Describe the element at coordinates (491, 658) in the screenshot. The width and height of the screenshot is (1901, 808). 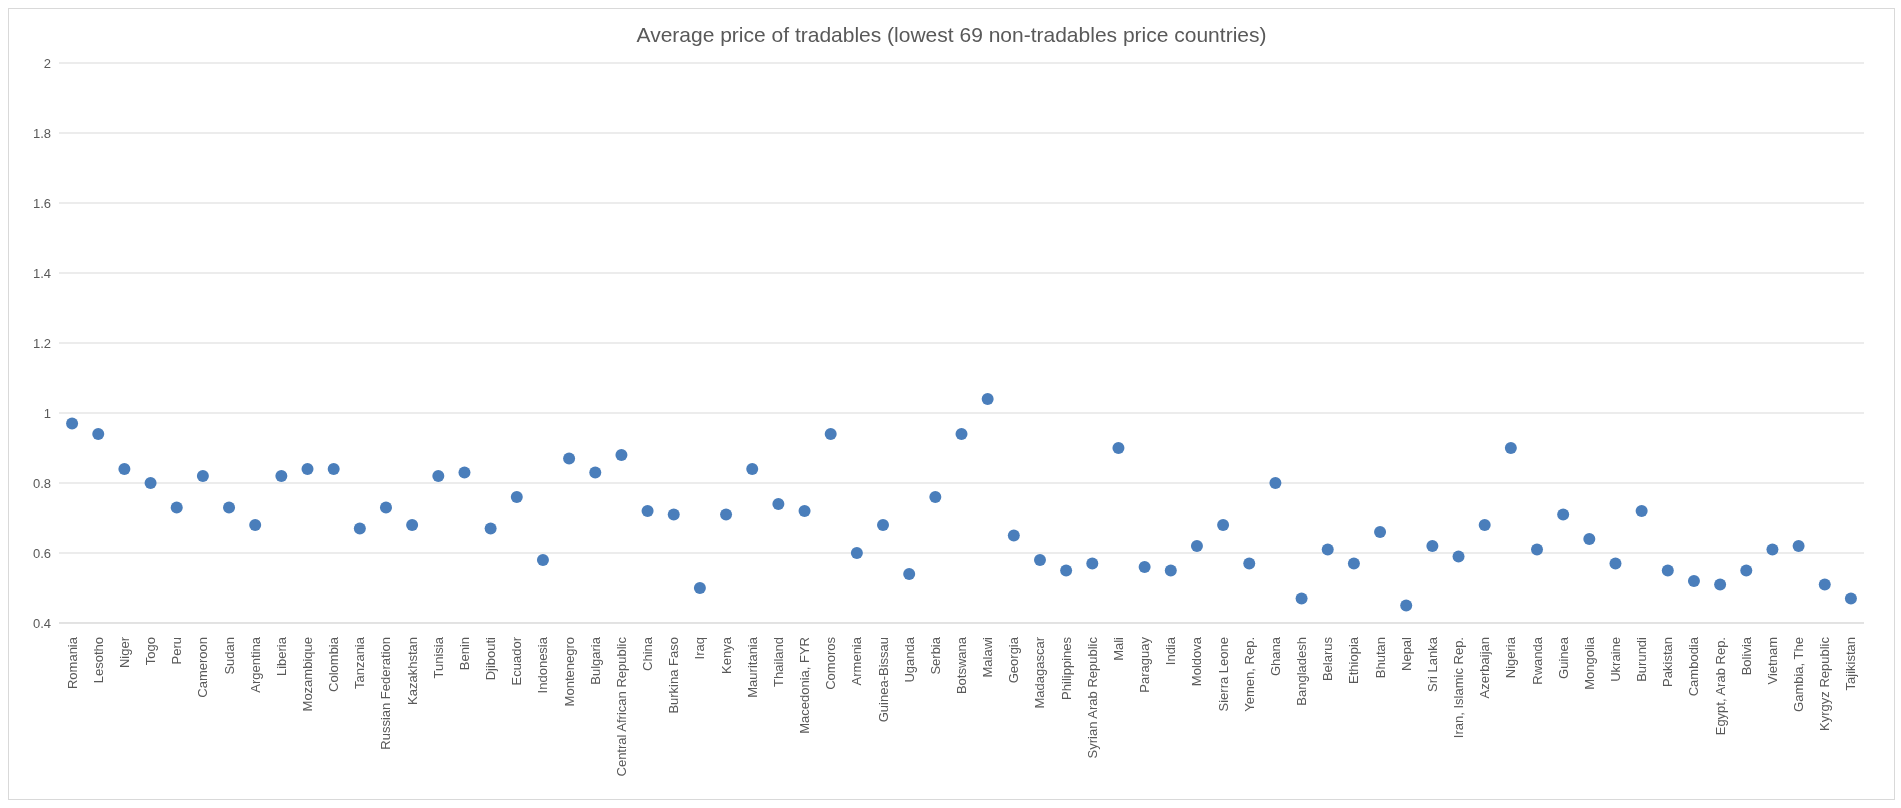
I see `x-tick-label: Djibouti` at that location.